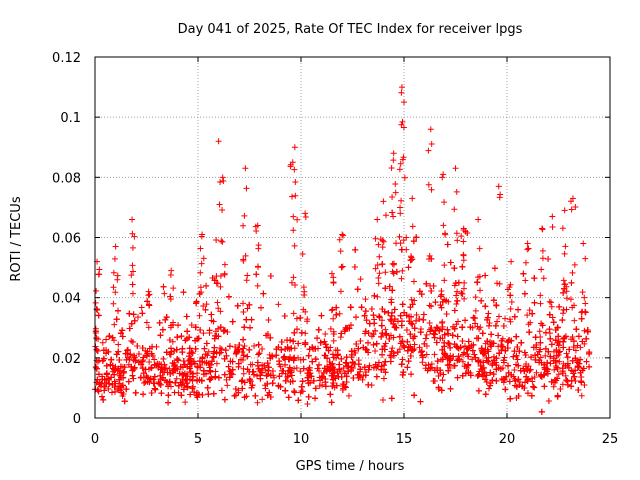  What do you see at coordinates (66, 299) in the screenshot?
I see `y-tick-label: 0.04` at bounding box center [66, 299].